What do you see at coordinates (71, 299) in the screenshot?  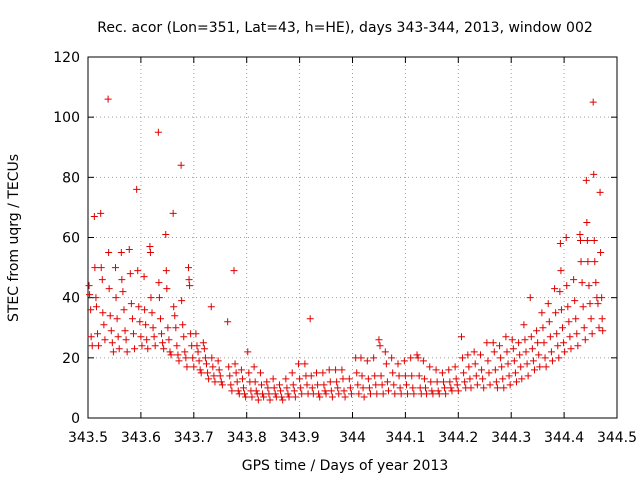 I see `y-tick-label: 40` at bounding box center [71, 299].